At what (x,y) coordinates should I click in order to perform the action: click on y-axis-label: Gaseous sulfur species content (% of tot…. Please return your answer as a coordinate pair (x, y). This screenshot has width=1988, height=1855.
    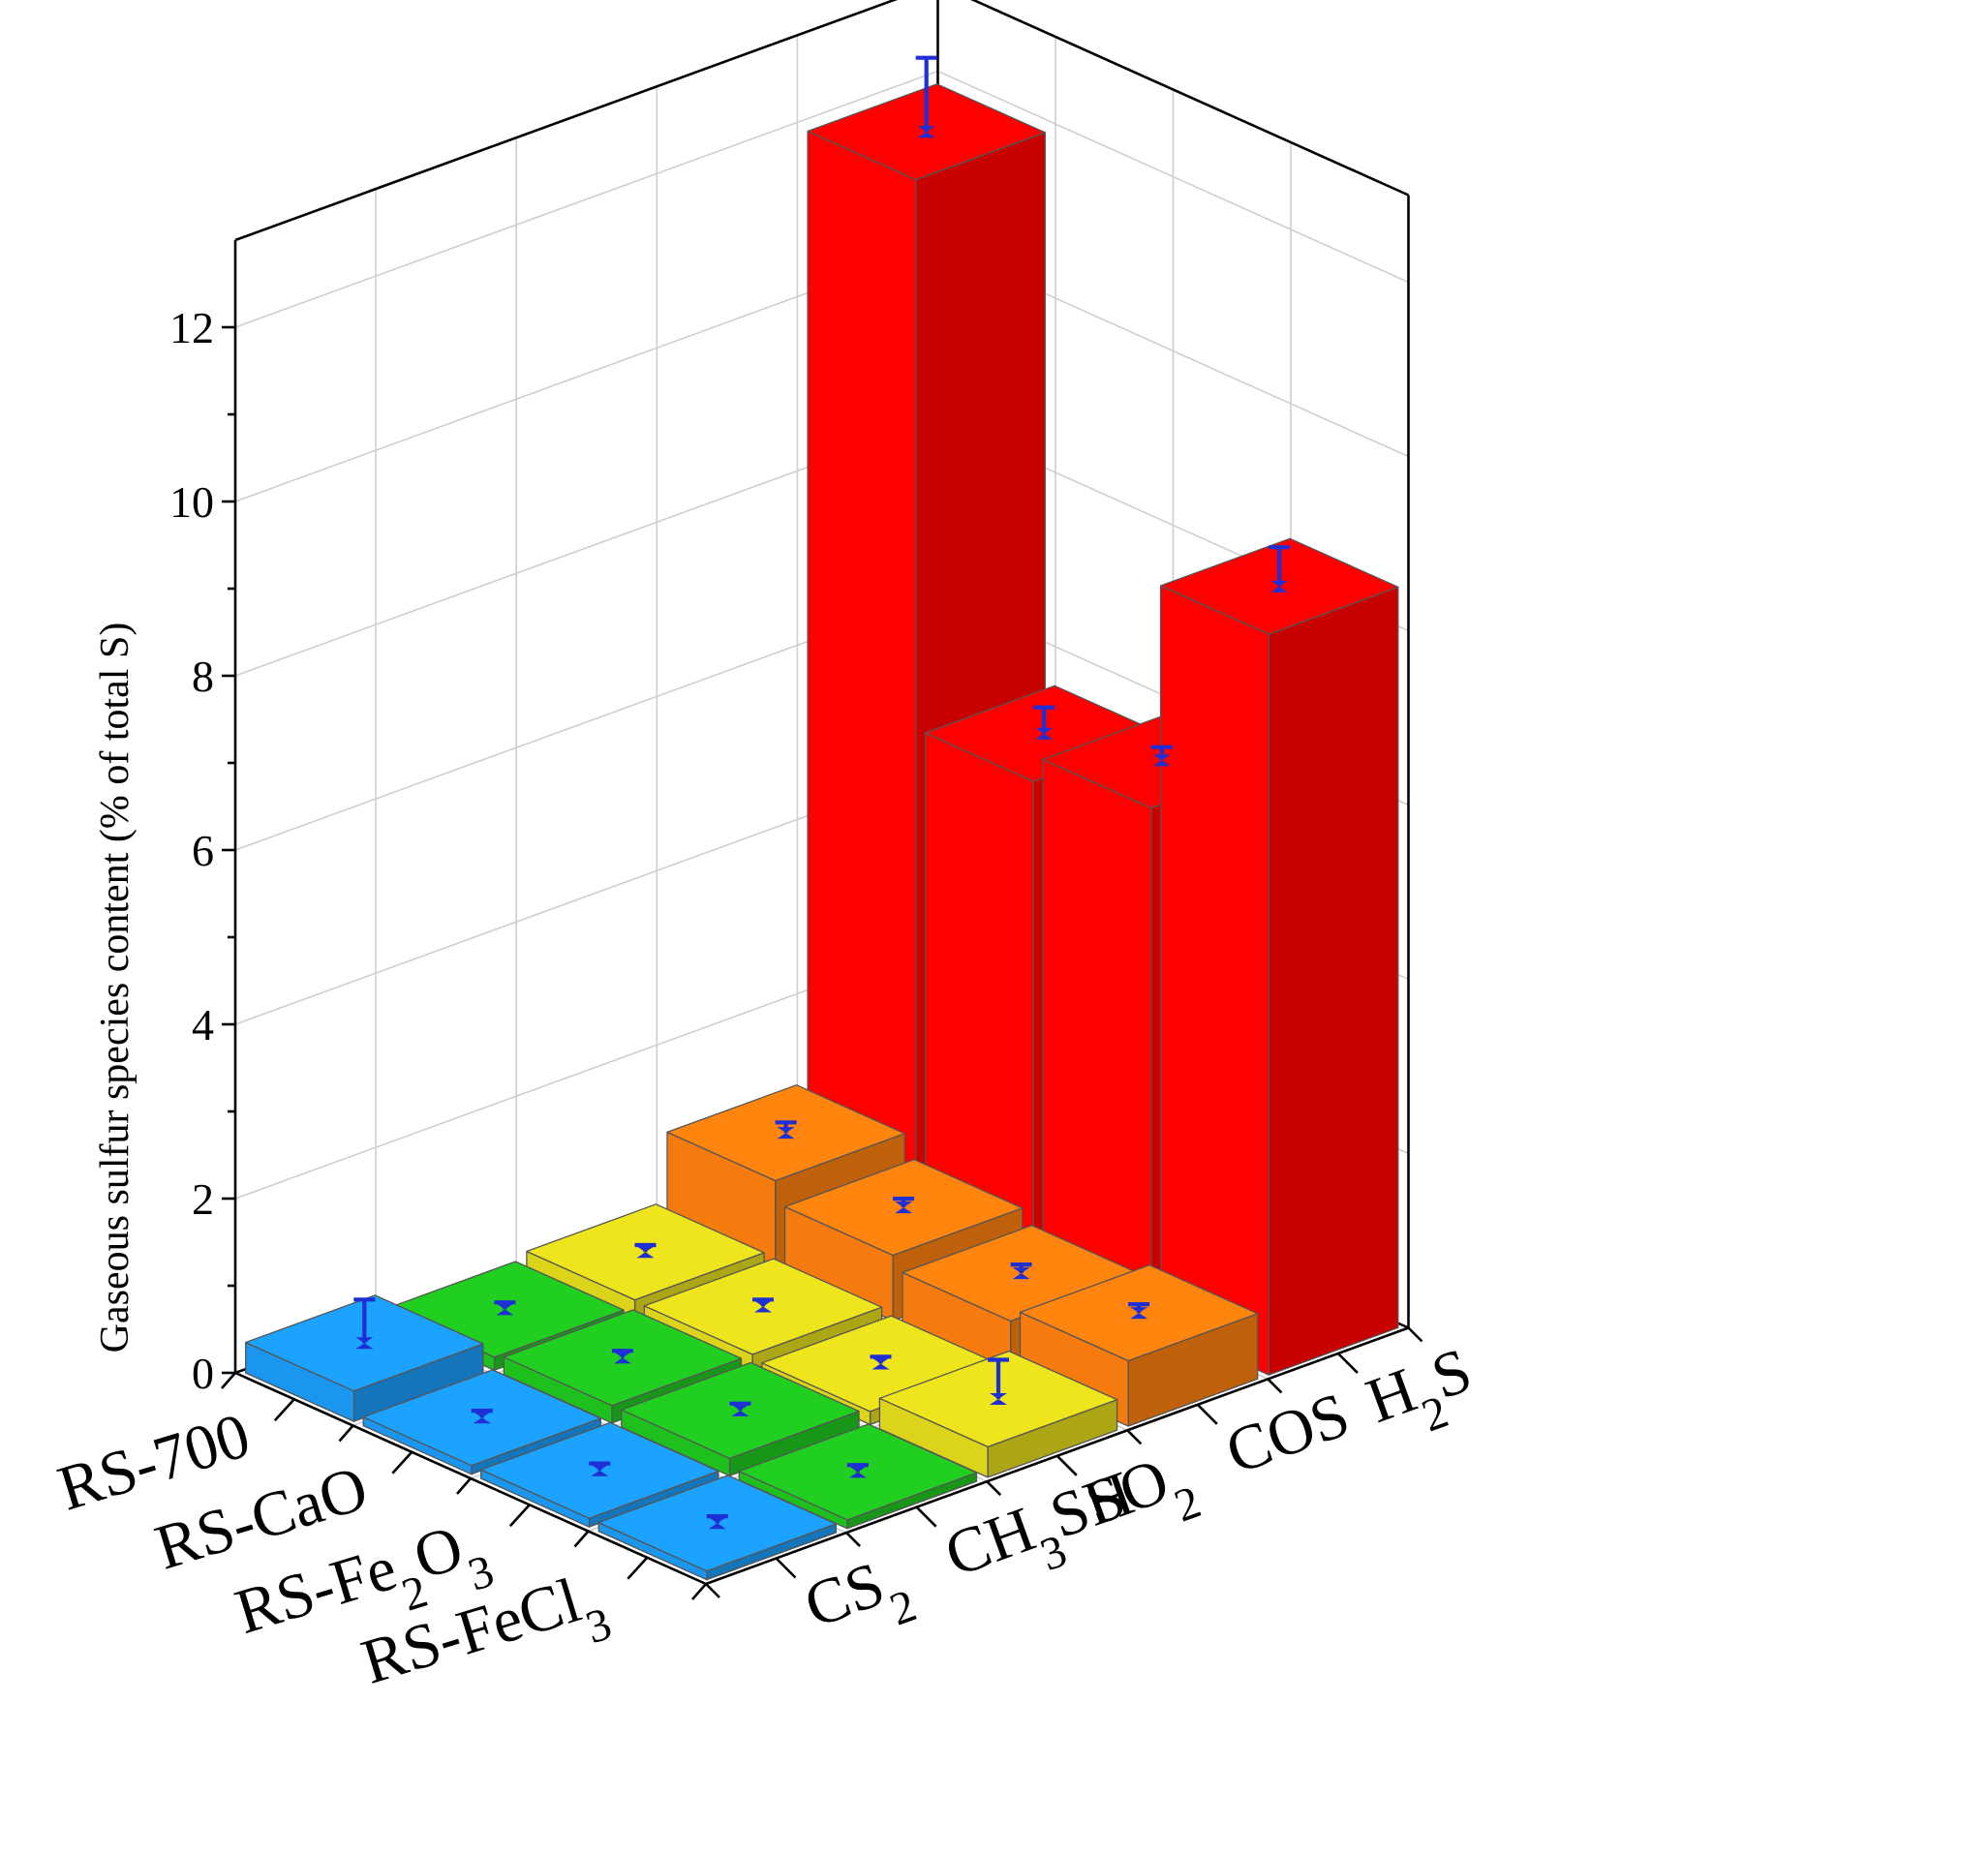
    Looking at the image, I should click on (115, 988).